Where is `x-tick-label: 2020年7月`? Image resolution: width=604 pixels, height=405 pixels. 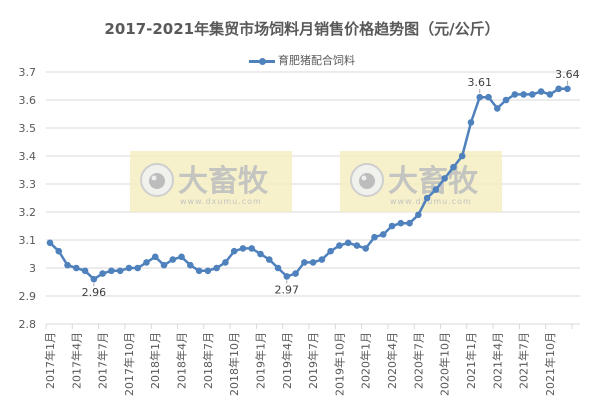
x-tick-label: 2020年7月 is located at coordinates (418, 360).